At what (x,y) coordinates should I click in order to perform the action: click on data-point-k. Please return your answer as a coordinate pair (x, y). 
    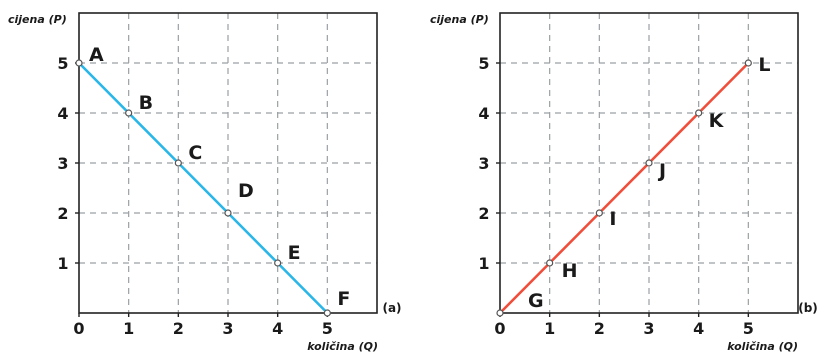
    Looking at the image, I should click on (699, 113).